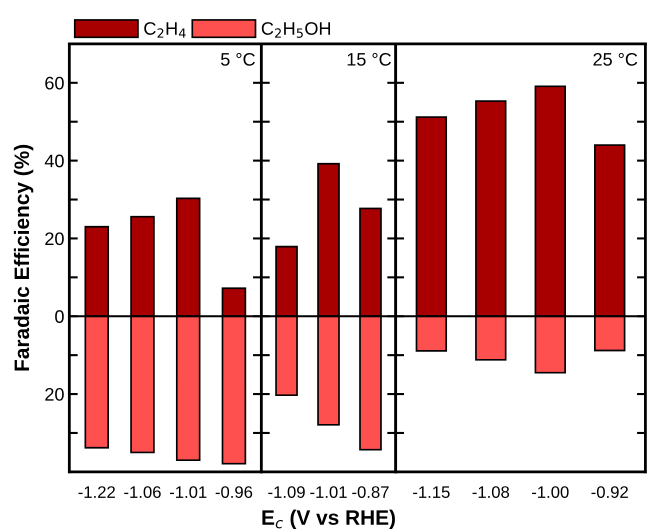 Image resolution: width=648 pixels, height=529 pixels. Describe the element at coordinates (142, 492) in the screenshot. I see `x-tick-label: -1.06` at that location.